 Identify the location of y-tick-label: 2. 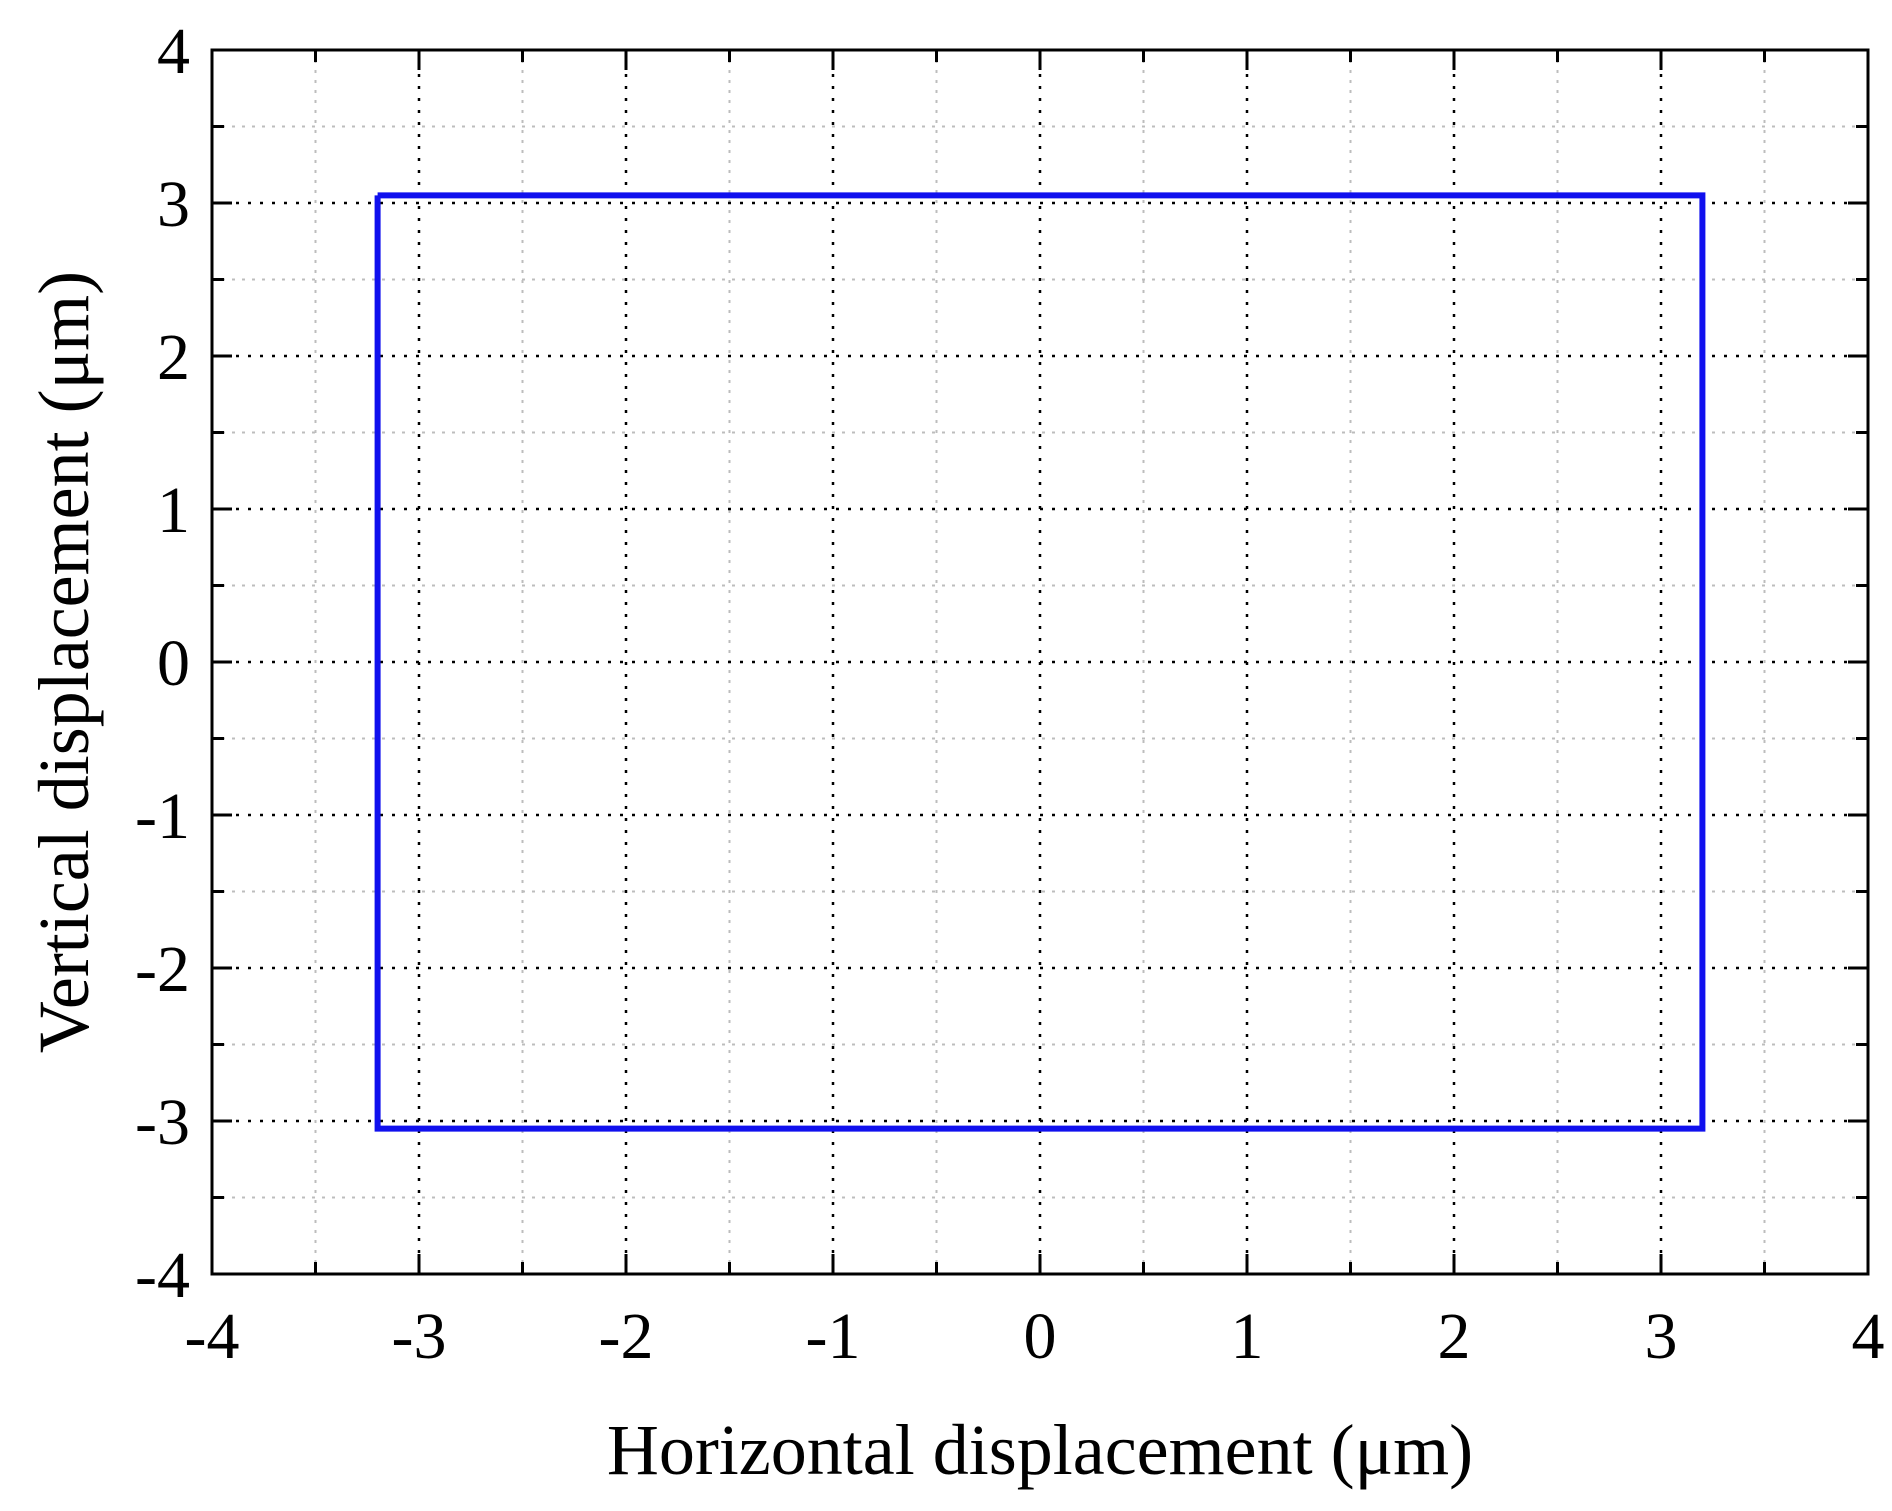
(173, 357).